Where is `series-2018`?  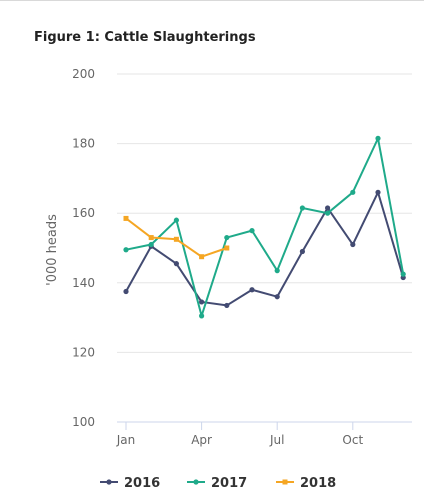
series-2018 is located at coordinates (176, 237).